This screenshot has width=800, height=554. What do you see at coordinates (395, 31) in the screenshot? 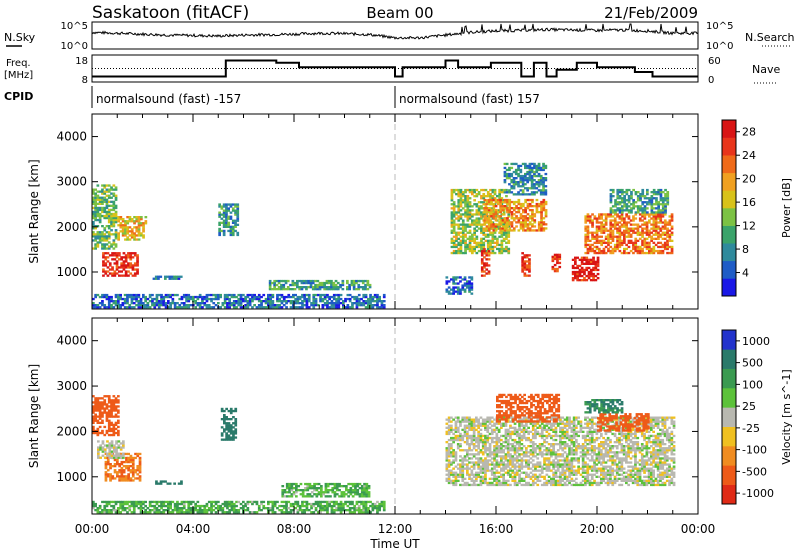
I see `nsky-series-line` at bounding box center [395, 31].